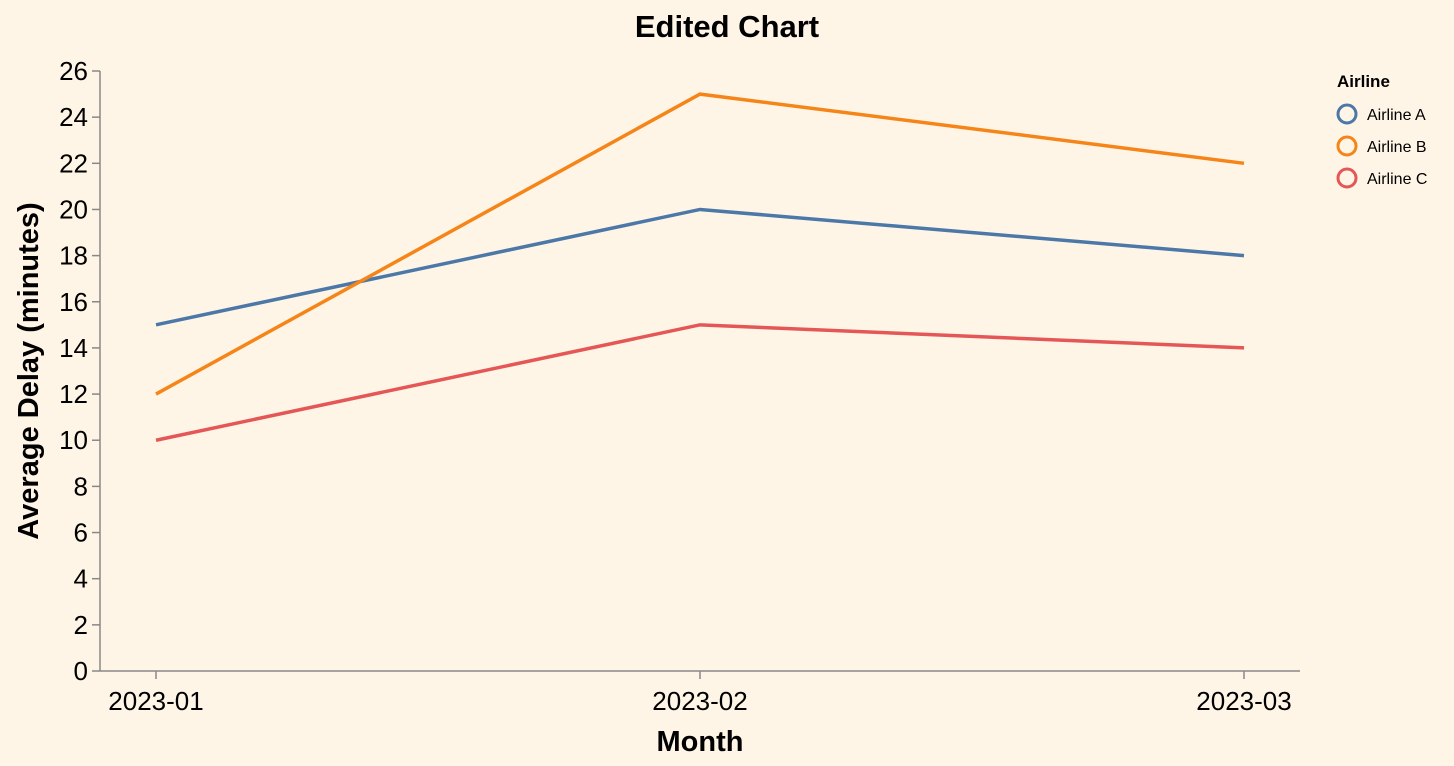 The height and width of the screenshot is (766, 1454). Describe the element at coordinates (73, 440) in the screenshot. I see `y-tick-label: 10` at that location.